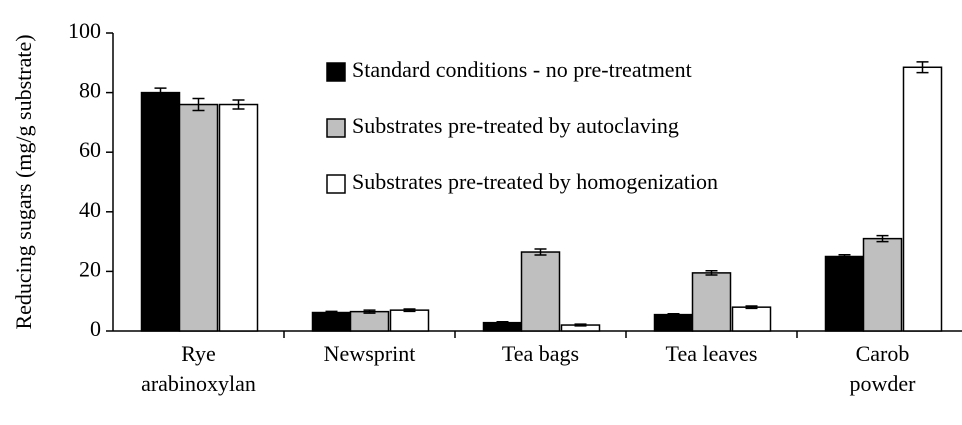  I want to click on y-tick-label: 40, so click(90, 209).